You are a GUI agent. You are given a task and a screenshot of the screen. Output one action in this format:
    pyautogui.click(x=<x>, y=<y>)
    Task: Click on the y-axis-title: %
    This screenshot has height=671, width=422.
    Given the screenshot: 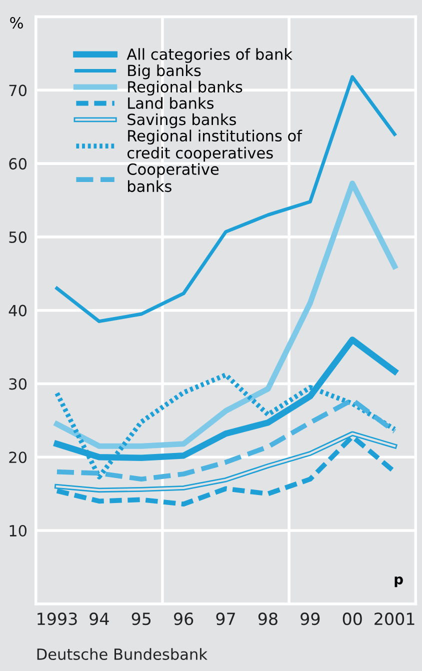 What is the action you would take?
    pyautogui.click(x=16, y=23)
    